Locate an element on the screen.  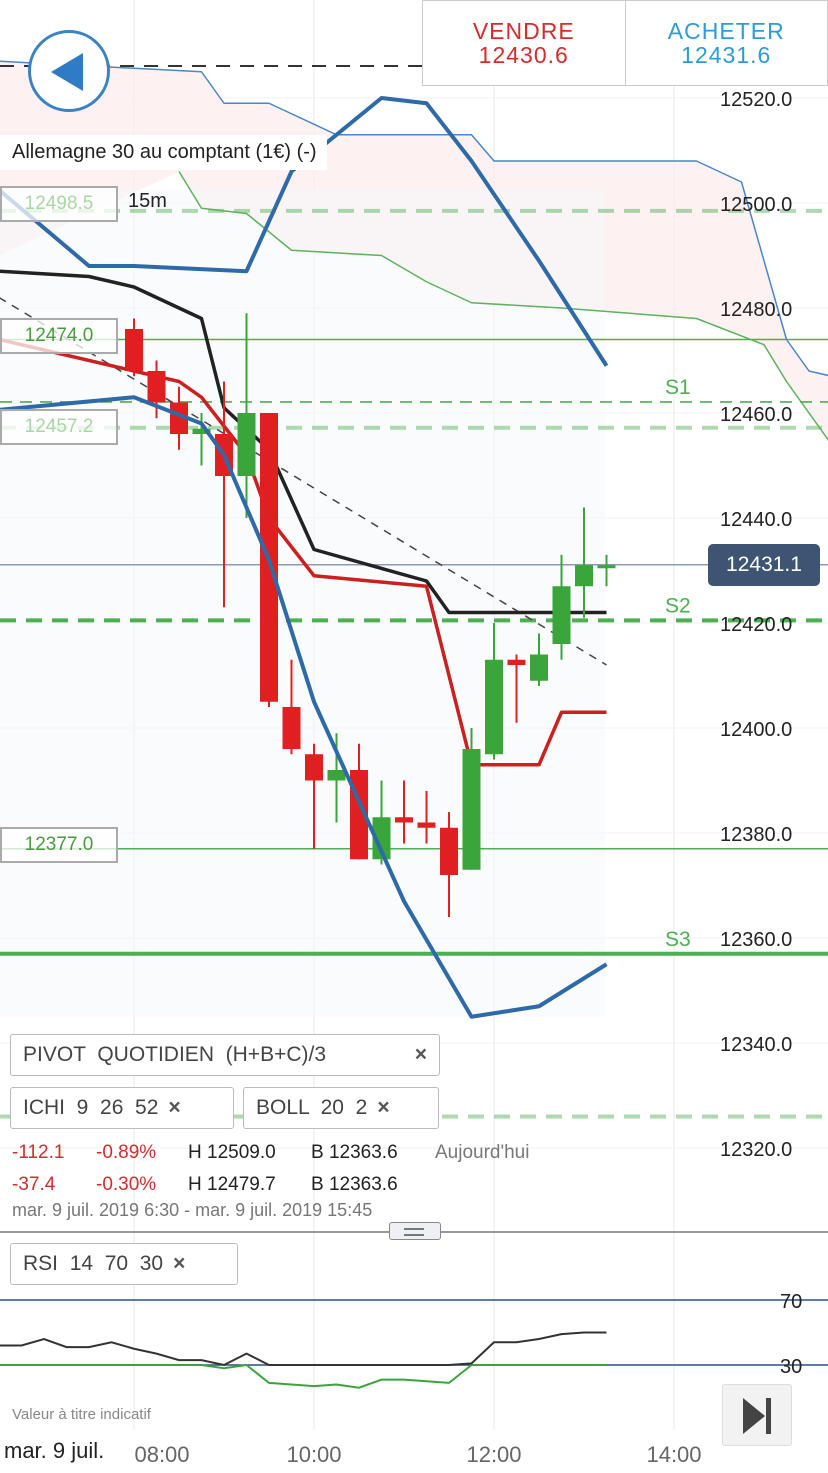
drag-handle-icon is located at coordinates (415, 1231).